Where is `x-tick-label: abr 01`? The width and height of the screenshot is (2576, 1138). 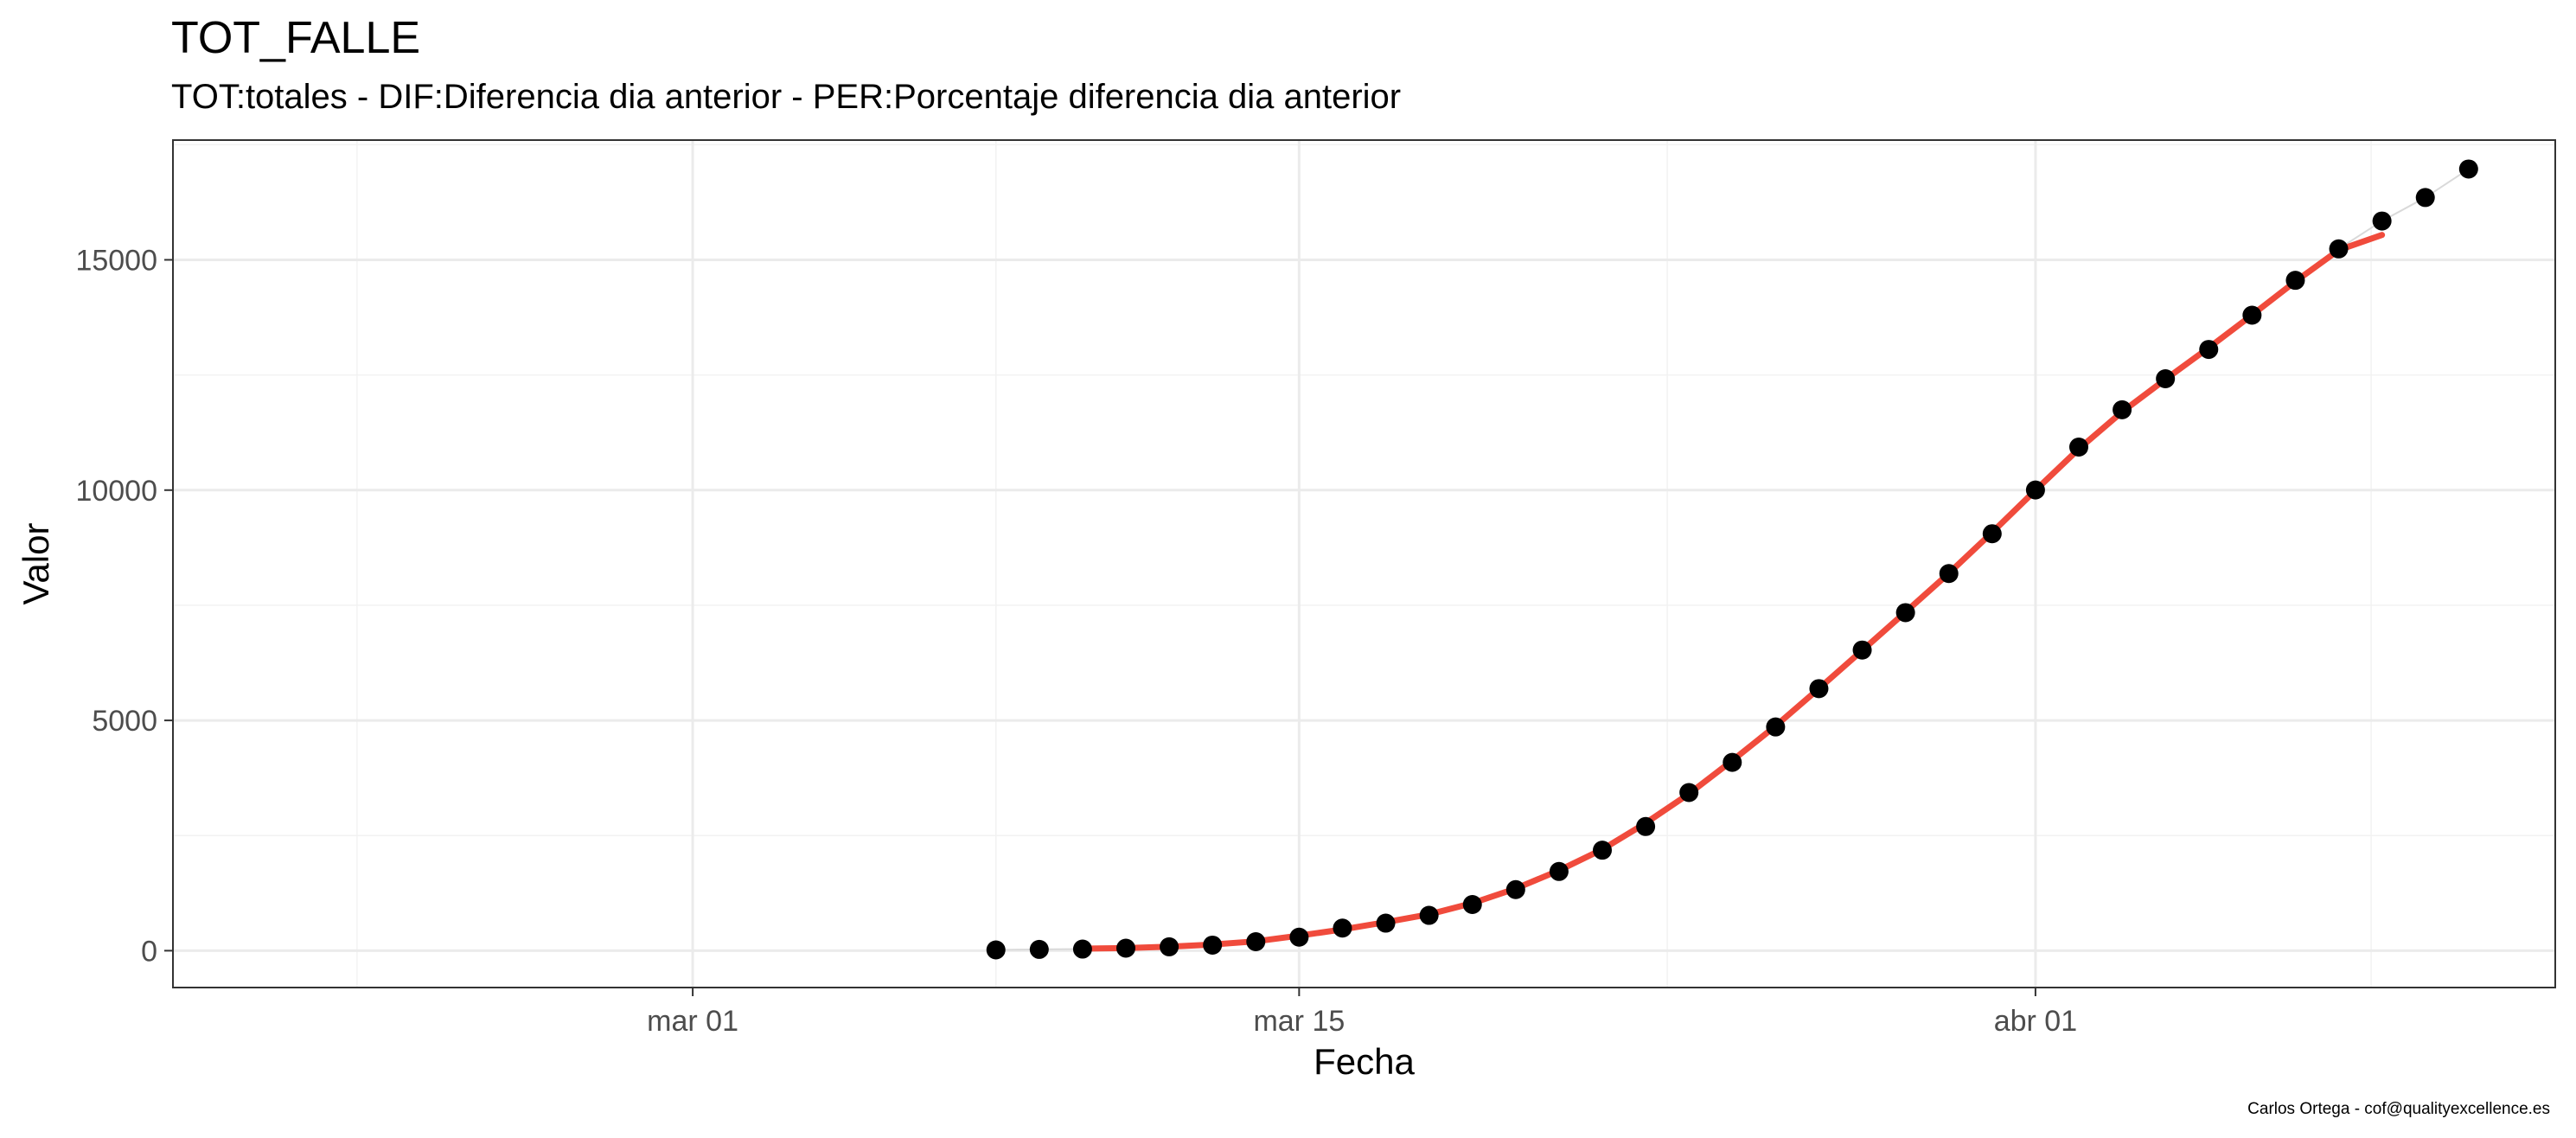
x-tick-label: abr 01 is located at coordinates (2035, 1022).